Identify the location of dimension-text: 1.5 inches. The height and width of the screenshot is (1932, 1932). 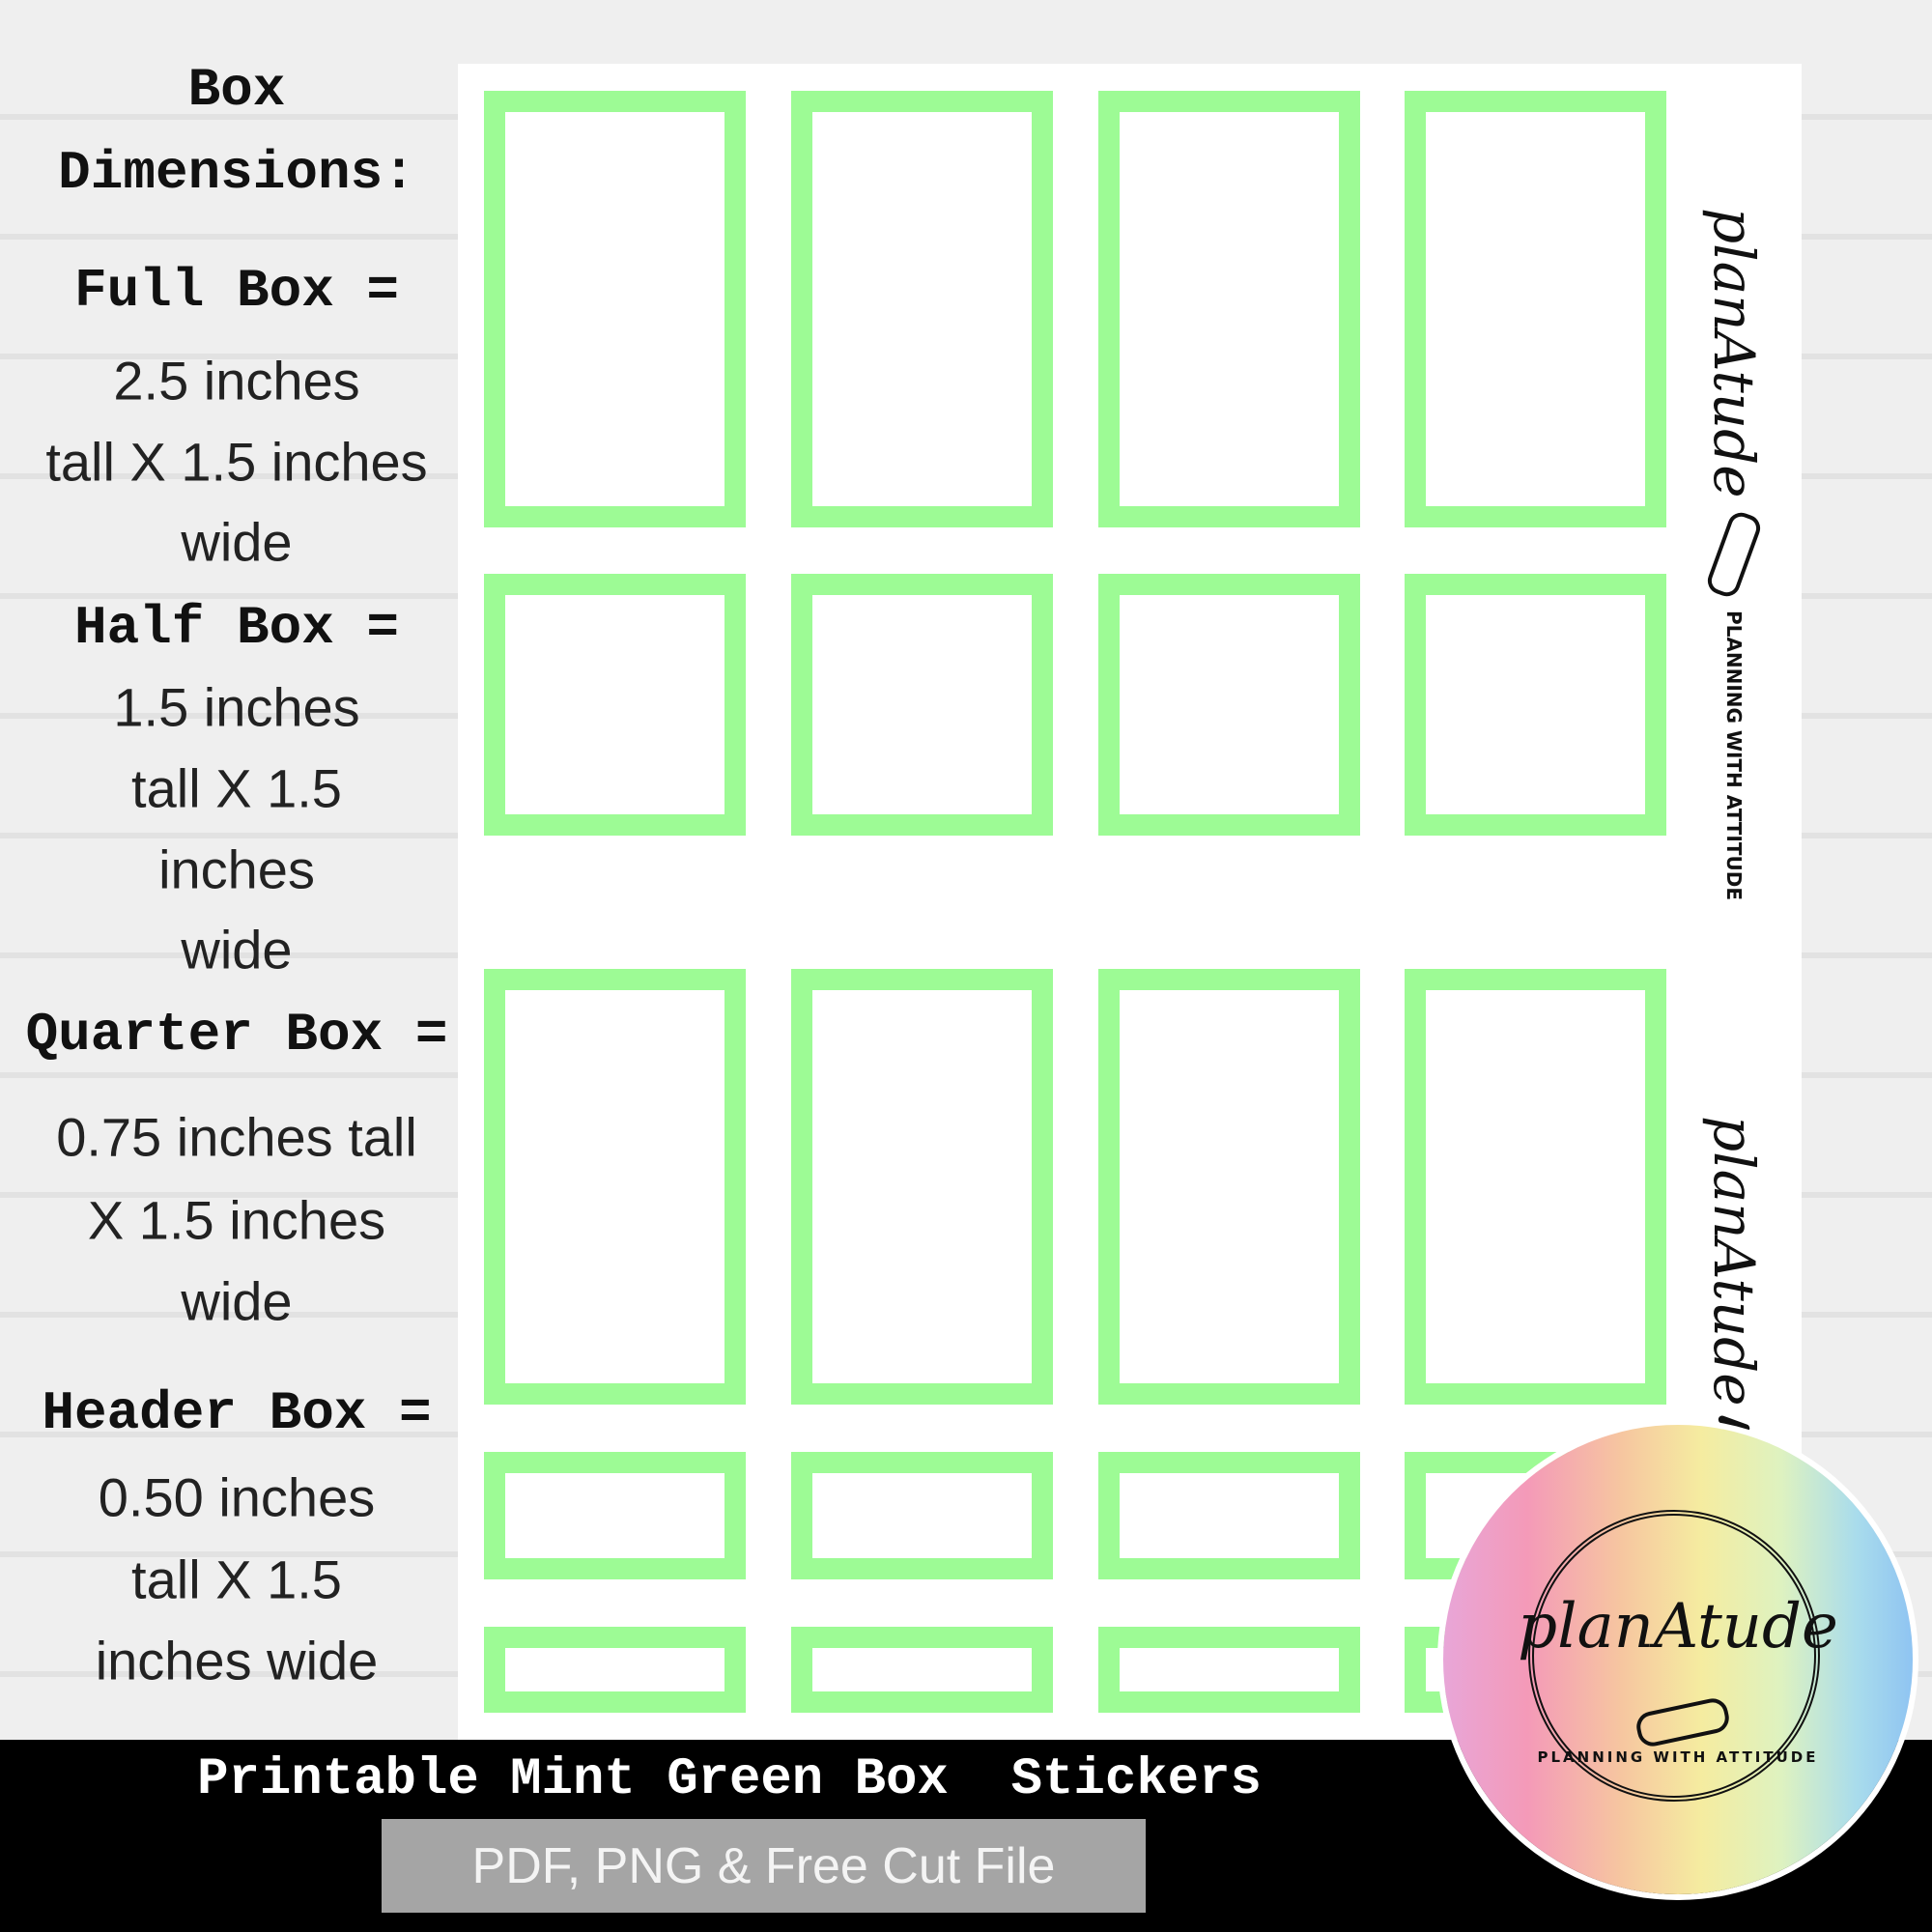
(236, 707).